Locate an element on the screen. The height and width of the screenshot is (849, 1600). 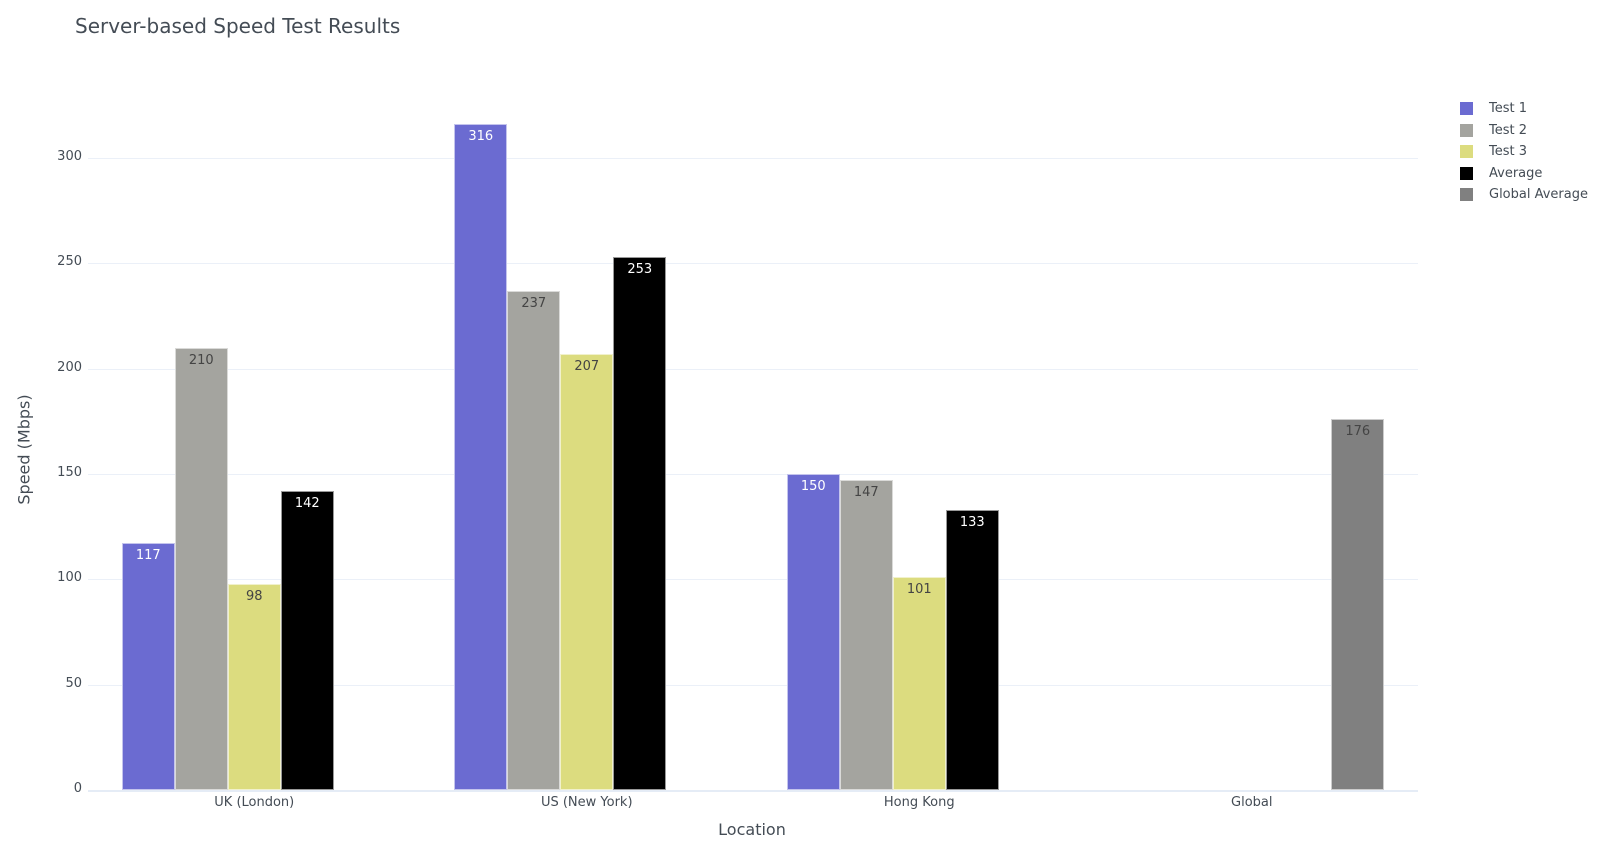
legend: Test 1 Test 2 Test 3 Average Global Average is located at coordinates (1524, 152).